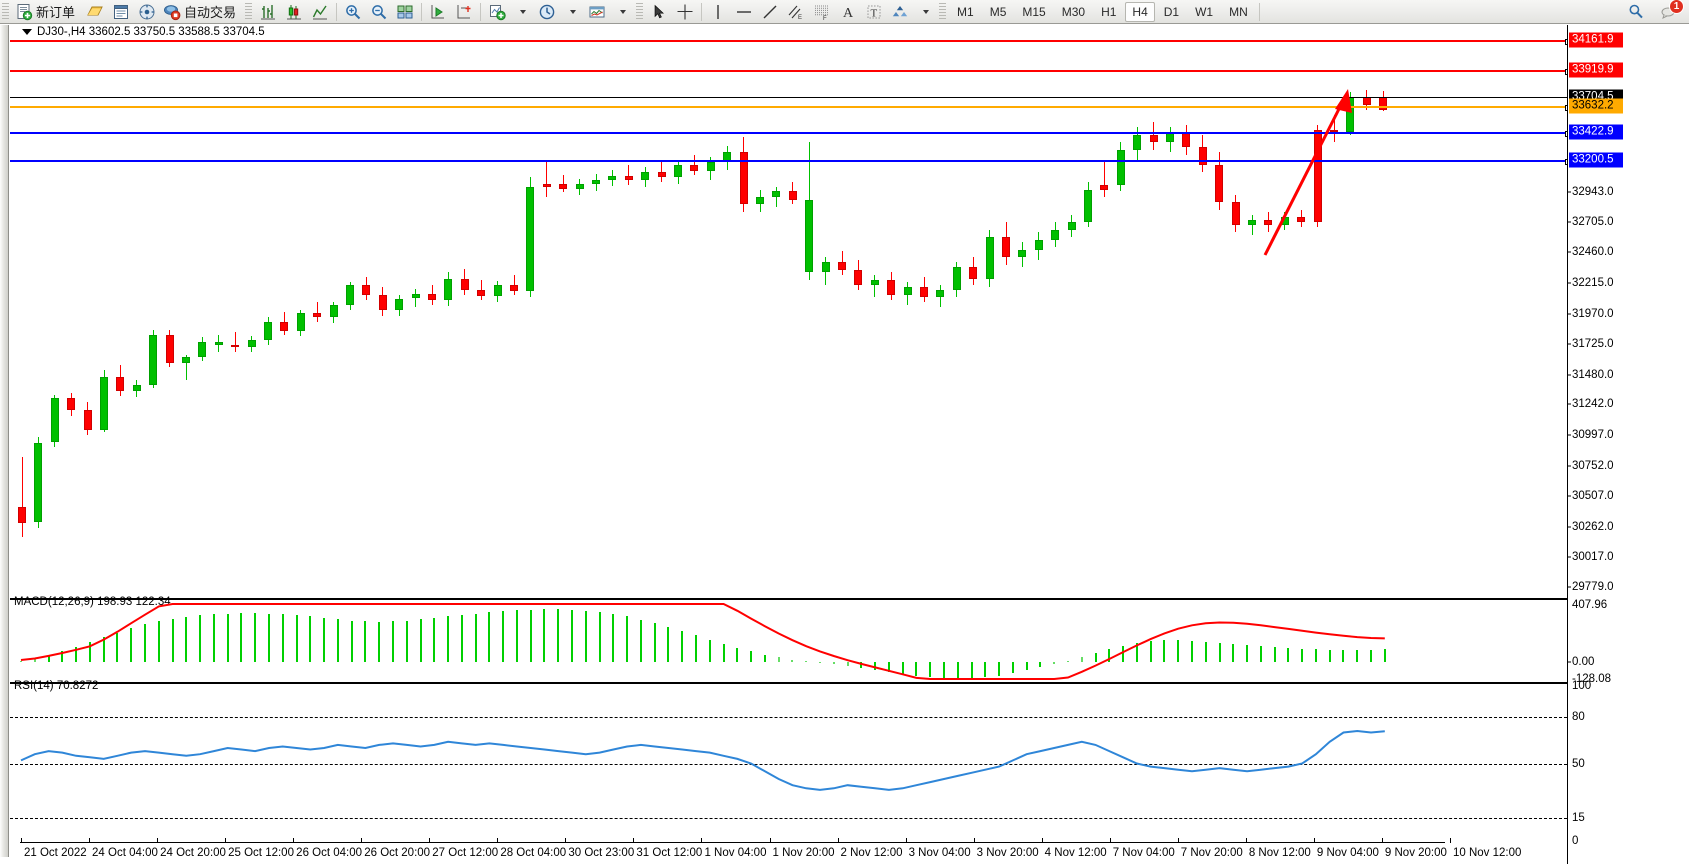  I want to click on tile-windows-button, so click(405, 12).